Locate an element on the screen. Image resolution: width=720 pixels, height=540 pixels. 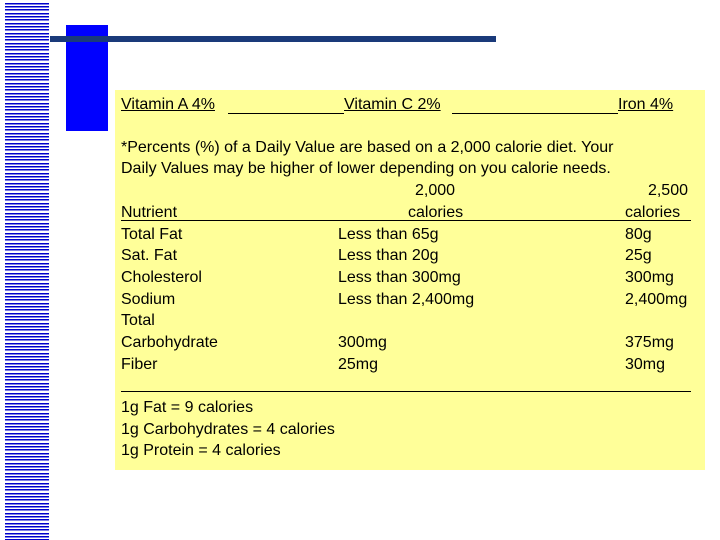
header-rule is located at coordinates (406, 212).